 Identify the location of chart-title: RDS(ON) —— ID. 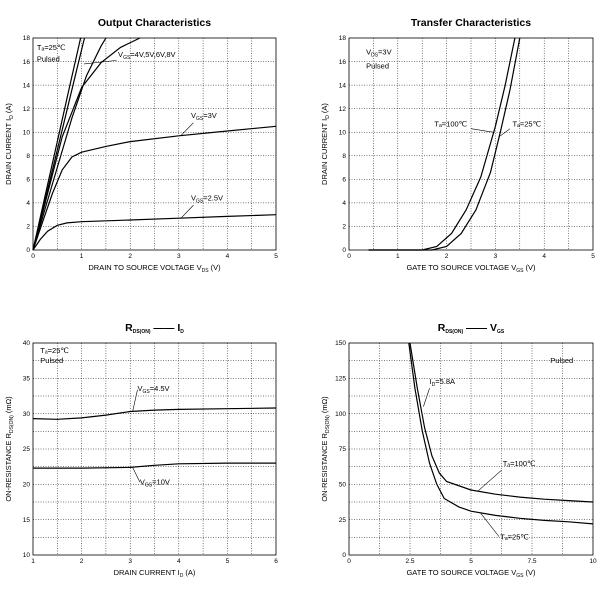
(154, 328).